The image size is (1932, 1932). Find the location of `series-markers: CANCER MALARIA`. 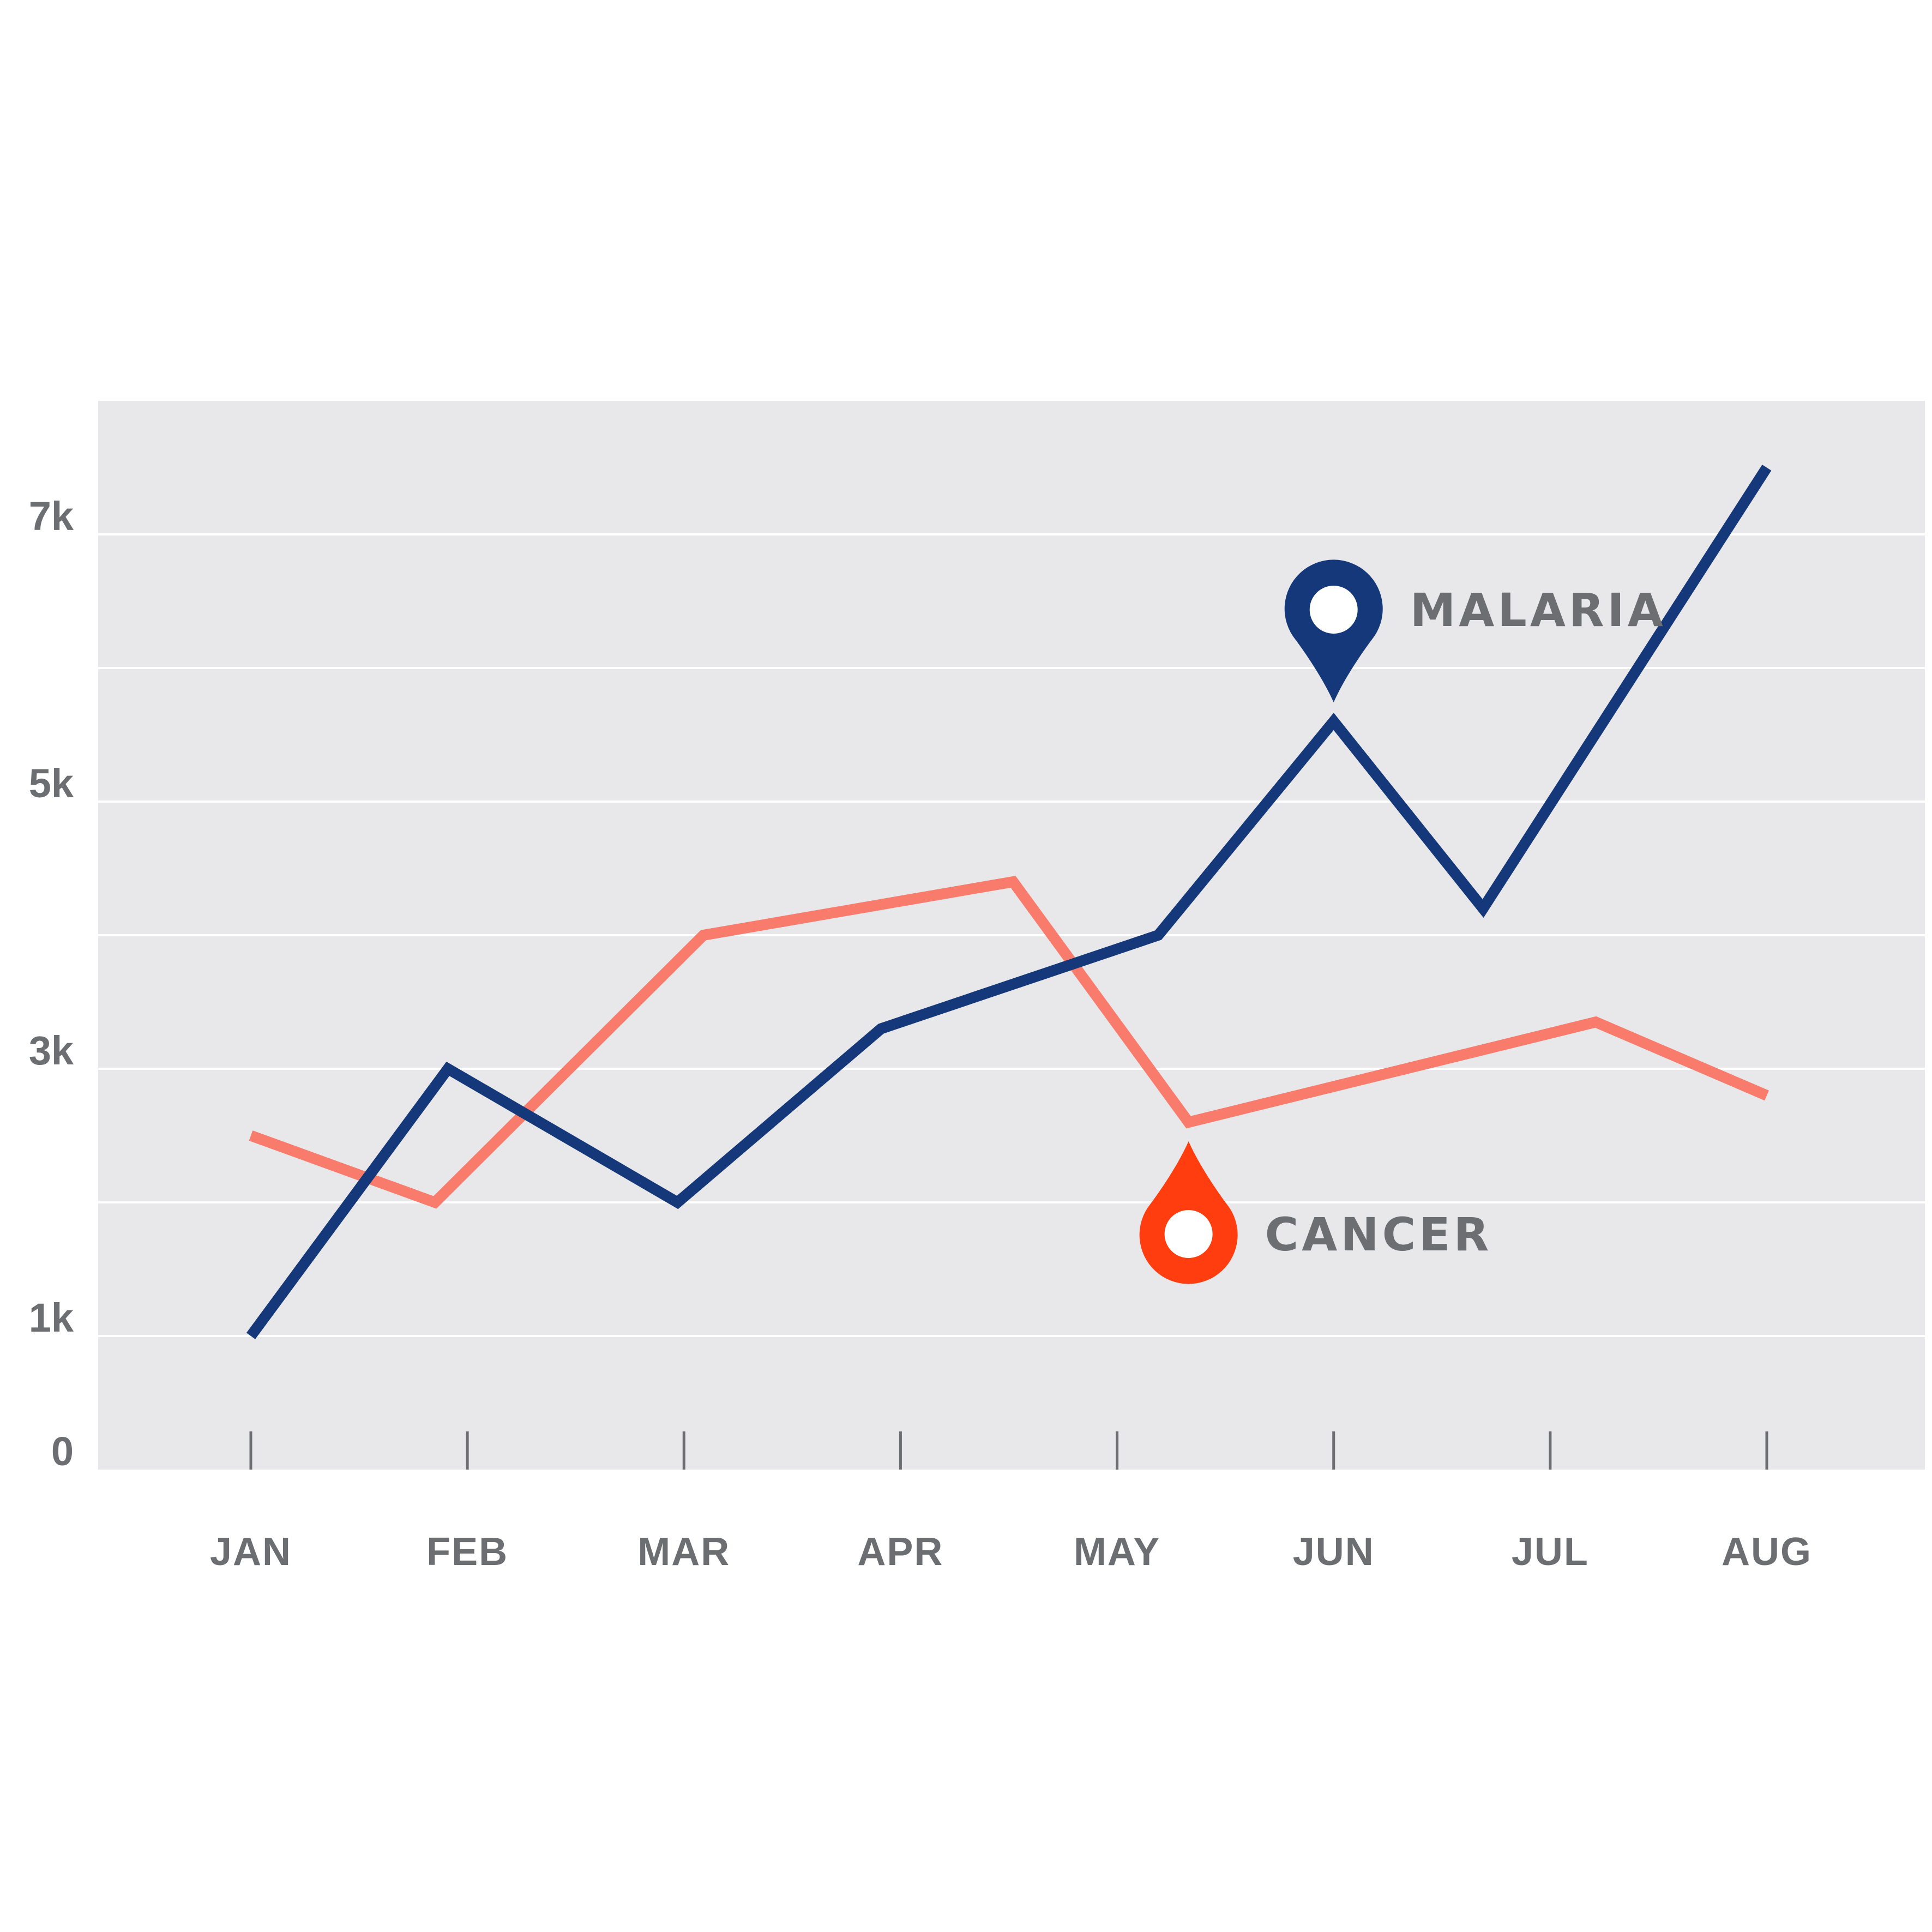

series-markers: CANCER MALARIA is located at coordinates (1402, 921).